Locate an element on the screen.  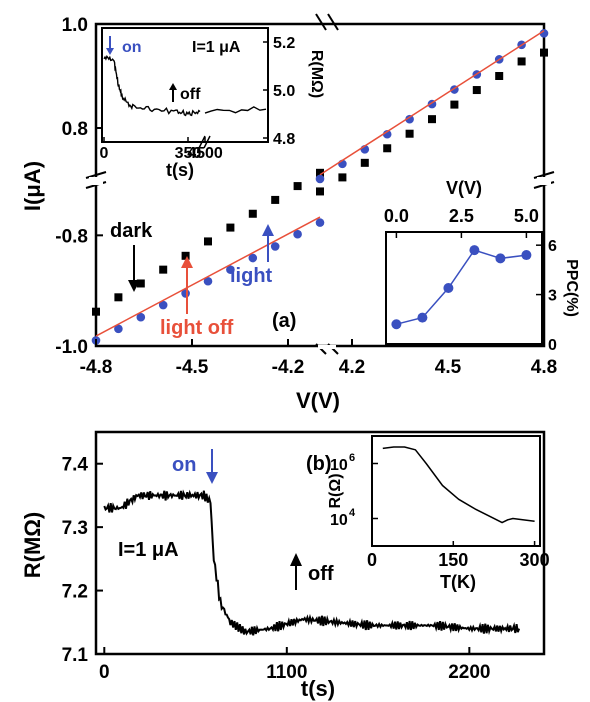
inset-top-data is located at coordinates (185, 86).